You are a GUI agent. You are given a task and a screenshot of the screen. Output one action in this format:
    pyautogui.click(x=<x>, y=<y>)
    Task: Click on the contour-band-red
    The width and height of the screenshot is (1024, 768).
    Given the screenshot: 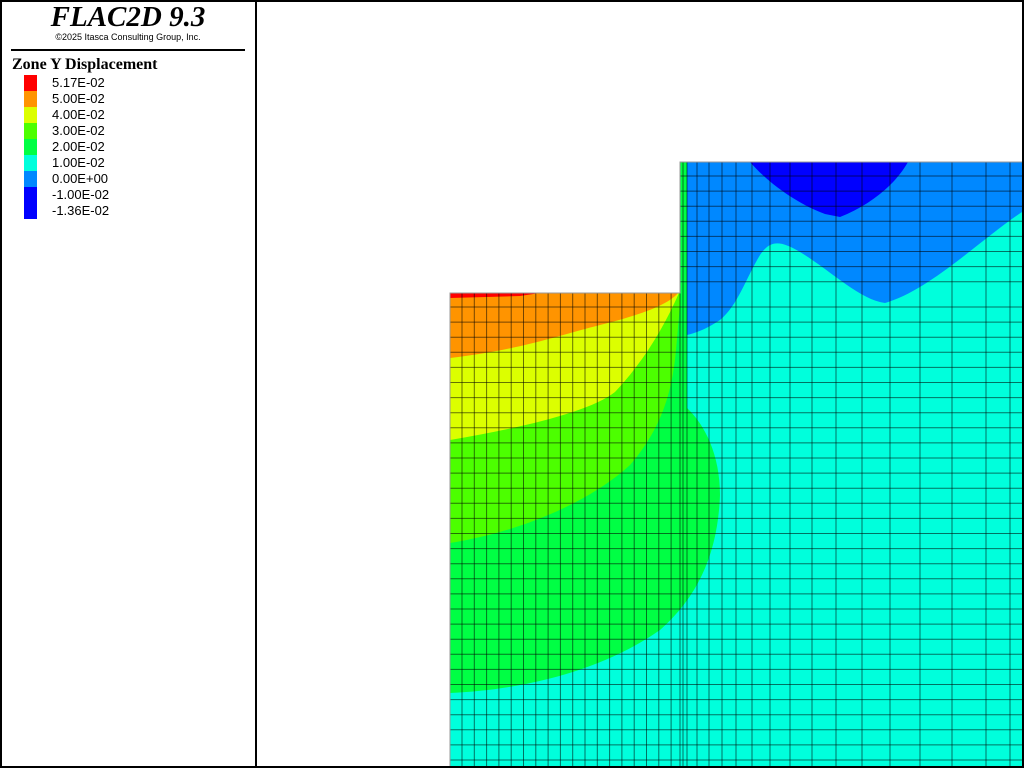 What is the action you would take?
    pyautogui.click(x=495, y=295)
    